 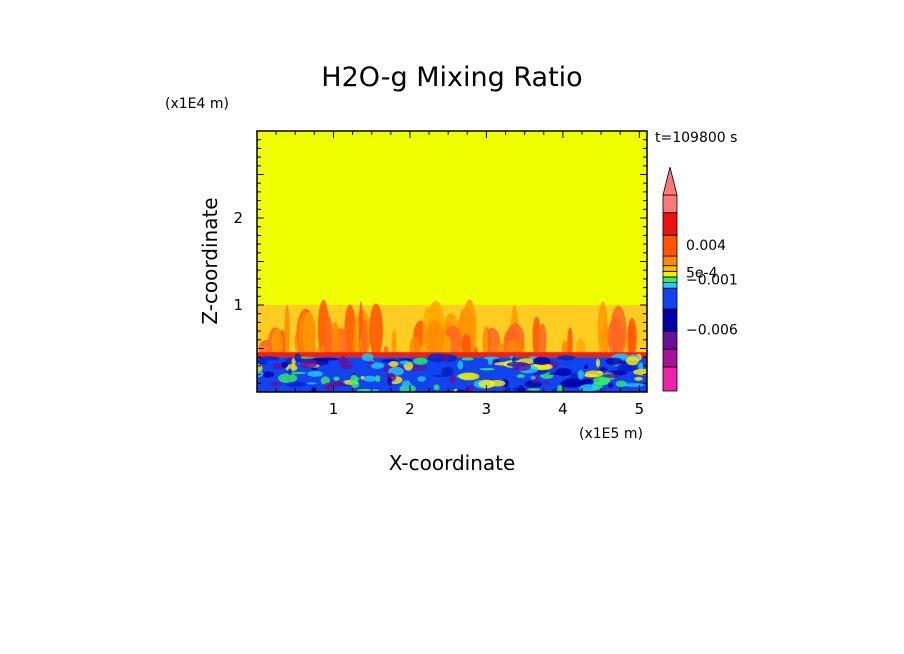 What do you see at coordinates (452, 372) in the screenshot?
I see `boundary-layer` at bounding box center [452, 372].